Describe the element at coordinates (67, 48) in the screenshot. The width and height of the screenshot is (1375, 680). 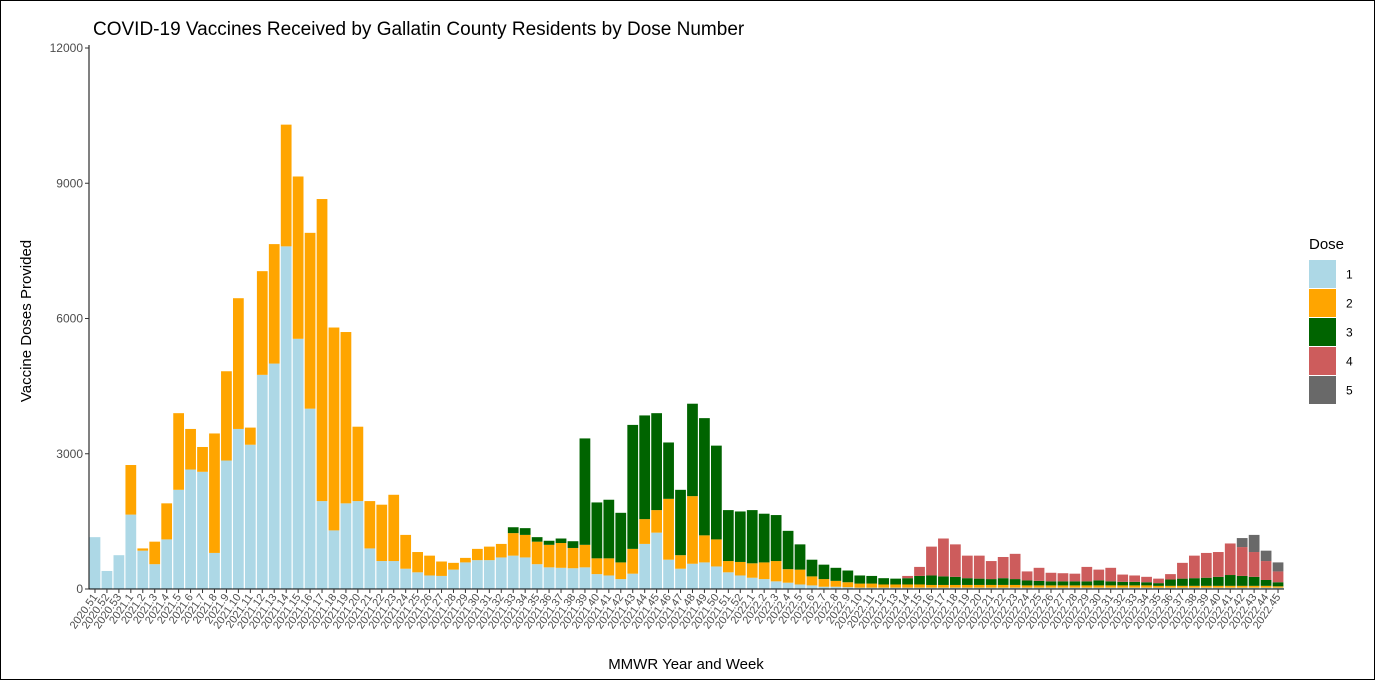
I see `y-tick-label: 12000` at that location.